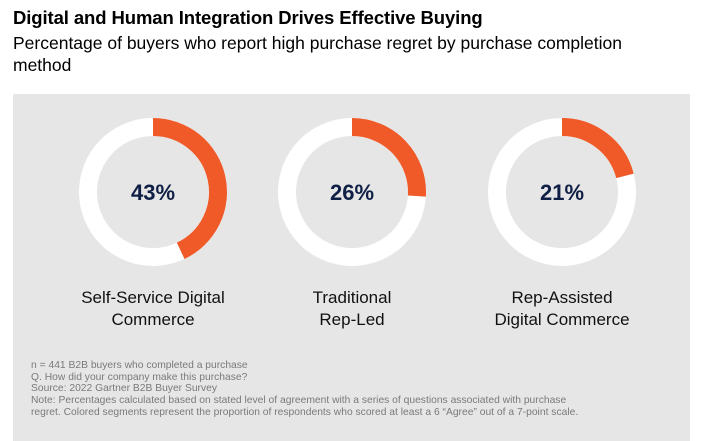  What do you see at coordinates (153, 319) in the screenshot?
I see `donut-label-line: Commerce` at bounding box center [153, 319].